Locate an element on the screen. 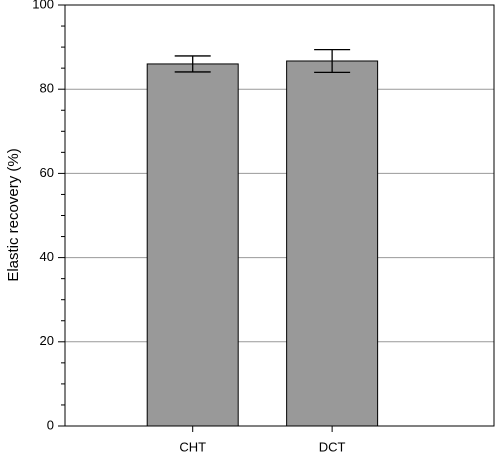  y-tick-label: 100 is located at coordinates (43, 5).